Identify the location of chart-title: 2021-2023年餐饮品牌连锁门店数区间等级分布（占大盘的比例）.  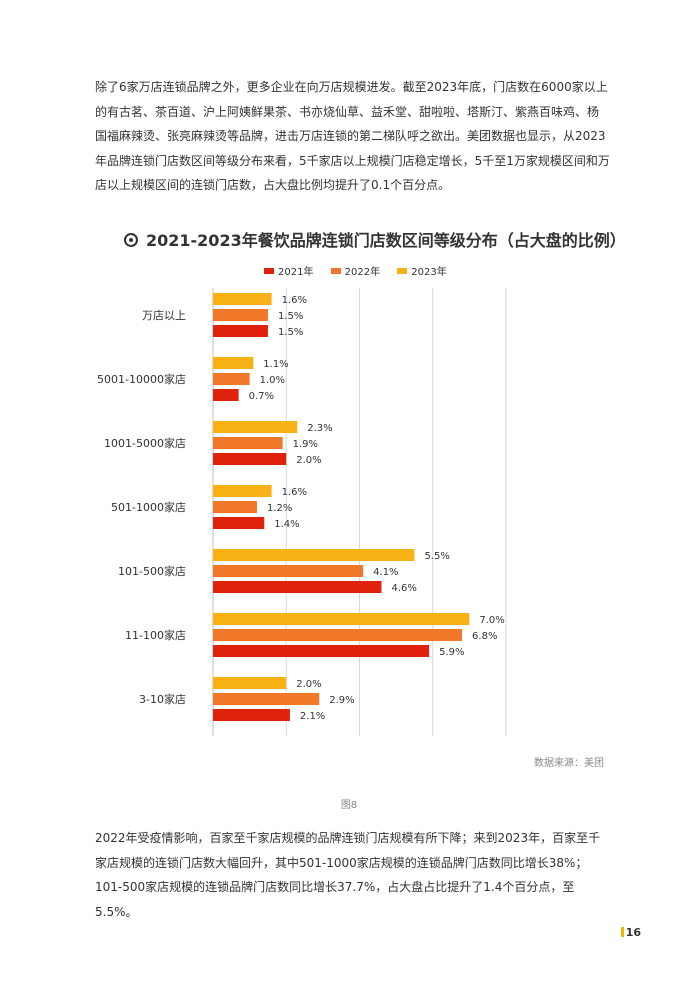
(375, 239).